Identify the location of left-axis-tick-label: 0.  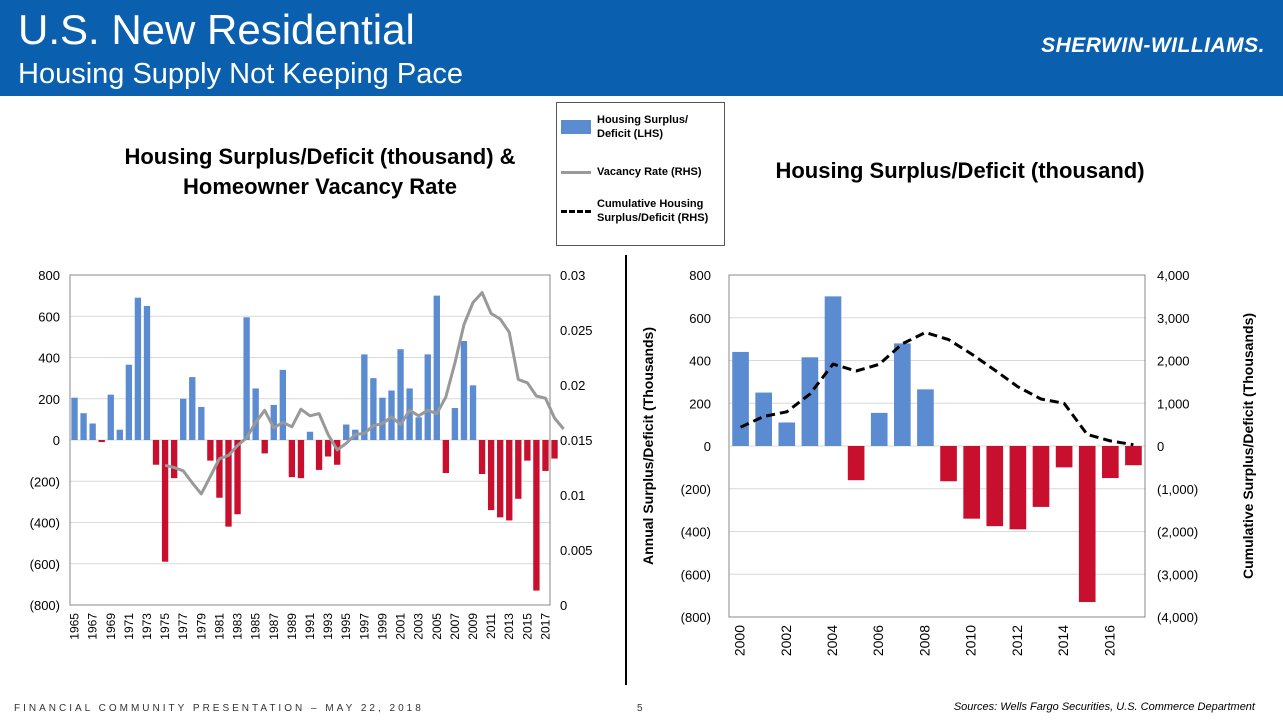
(707, 446).